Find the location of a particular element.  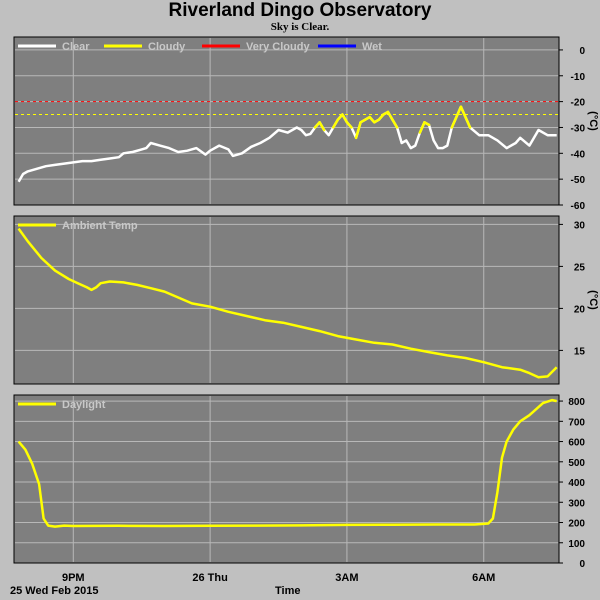

x-tick-label: 6AM is located at coordinates (483, 578).